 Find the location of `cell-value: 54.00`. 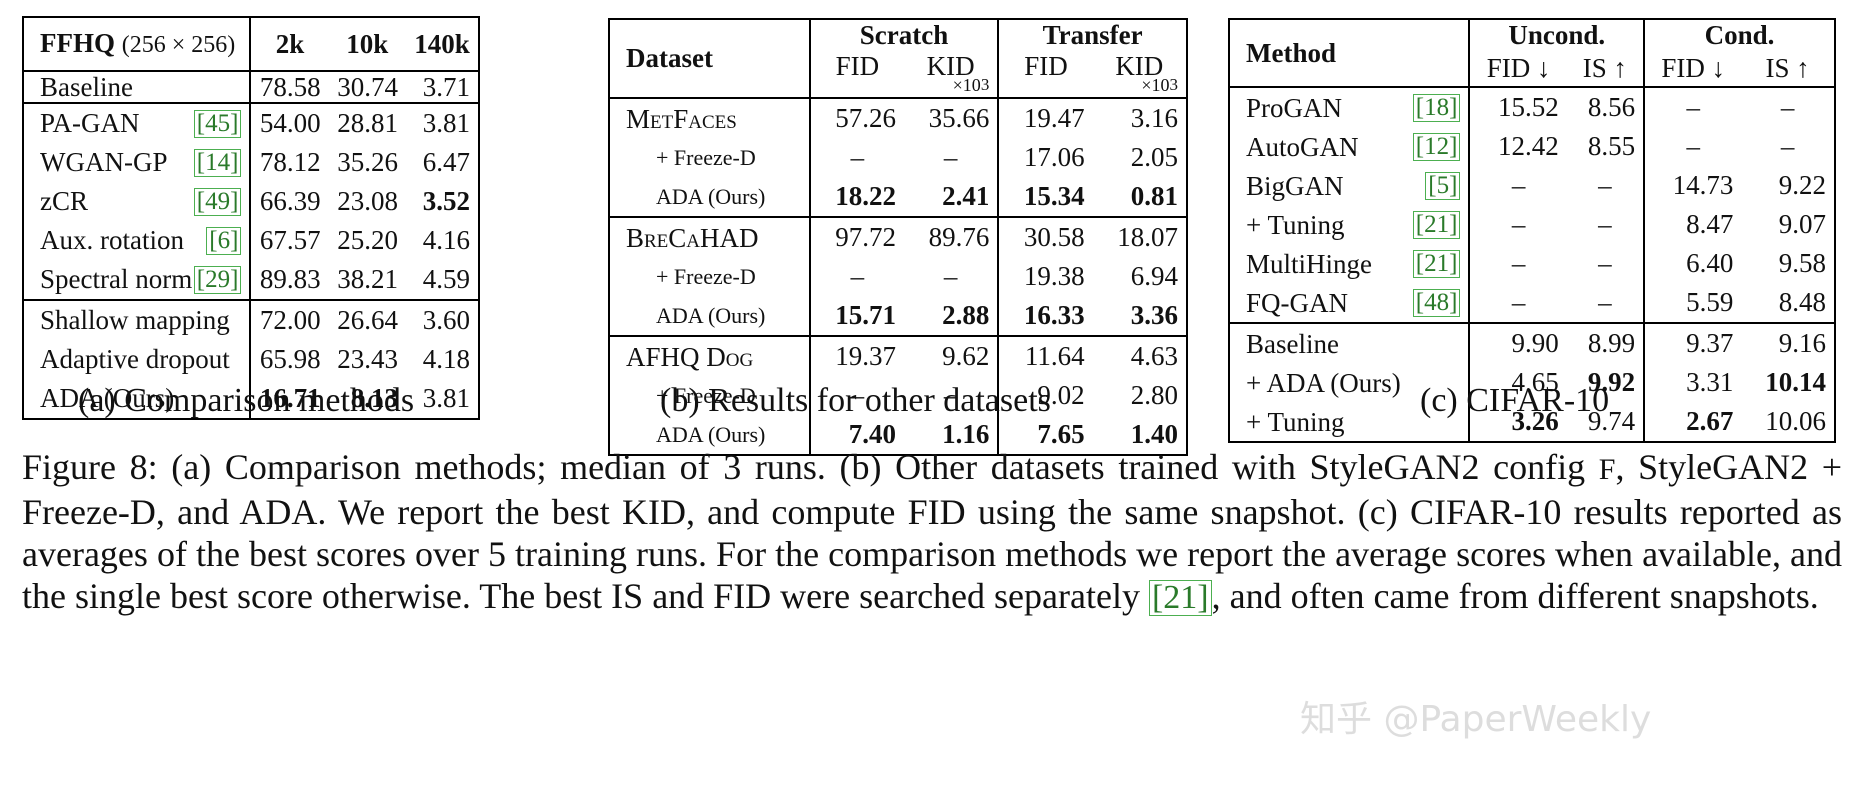

cell-value: 54.00 is located at coordinates (290, 123).